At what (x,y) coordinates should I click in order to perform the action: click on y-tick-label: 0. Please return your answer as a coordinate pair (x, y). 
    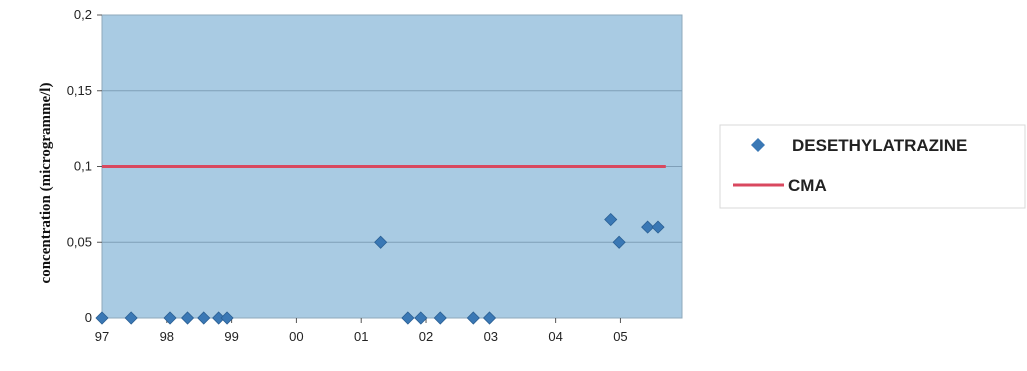
    Looking at the image, I should click on (88, 317).